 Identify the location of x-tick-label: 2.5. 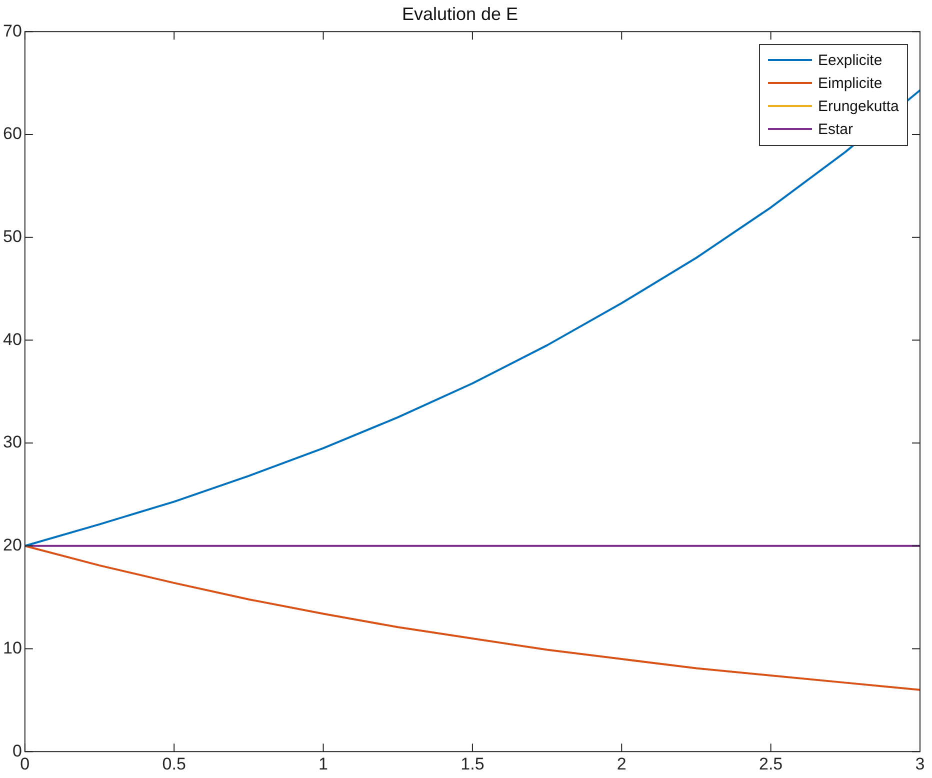
(771, 764).